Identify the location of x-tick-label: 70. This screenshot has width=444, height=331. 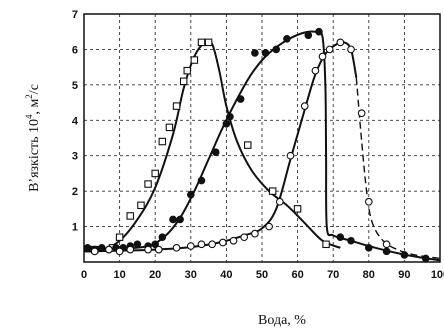
(333, 275).